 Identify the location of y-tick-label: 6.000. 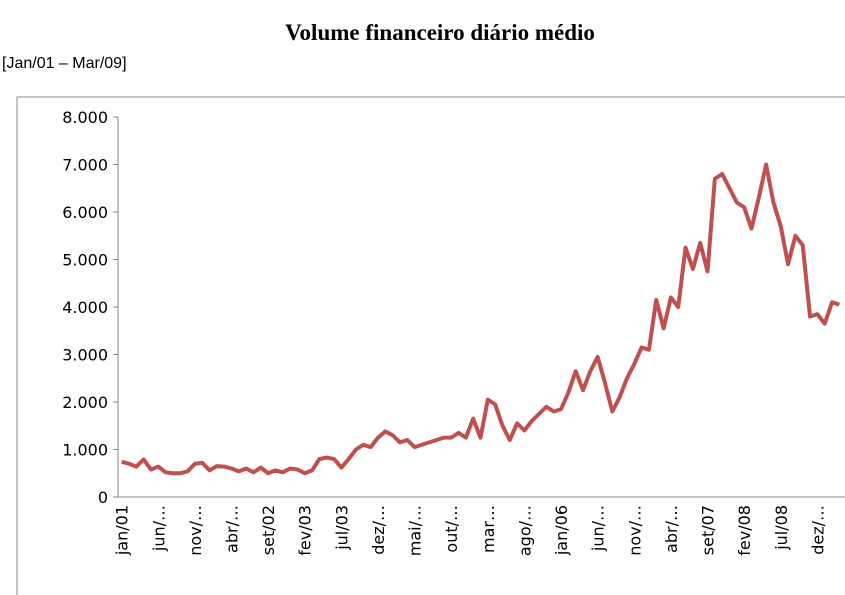
(85, 212).